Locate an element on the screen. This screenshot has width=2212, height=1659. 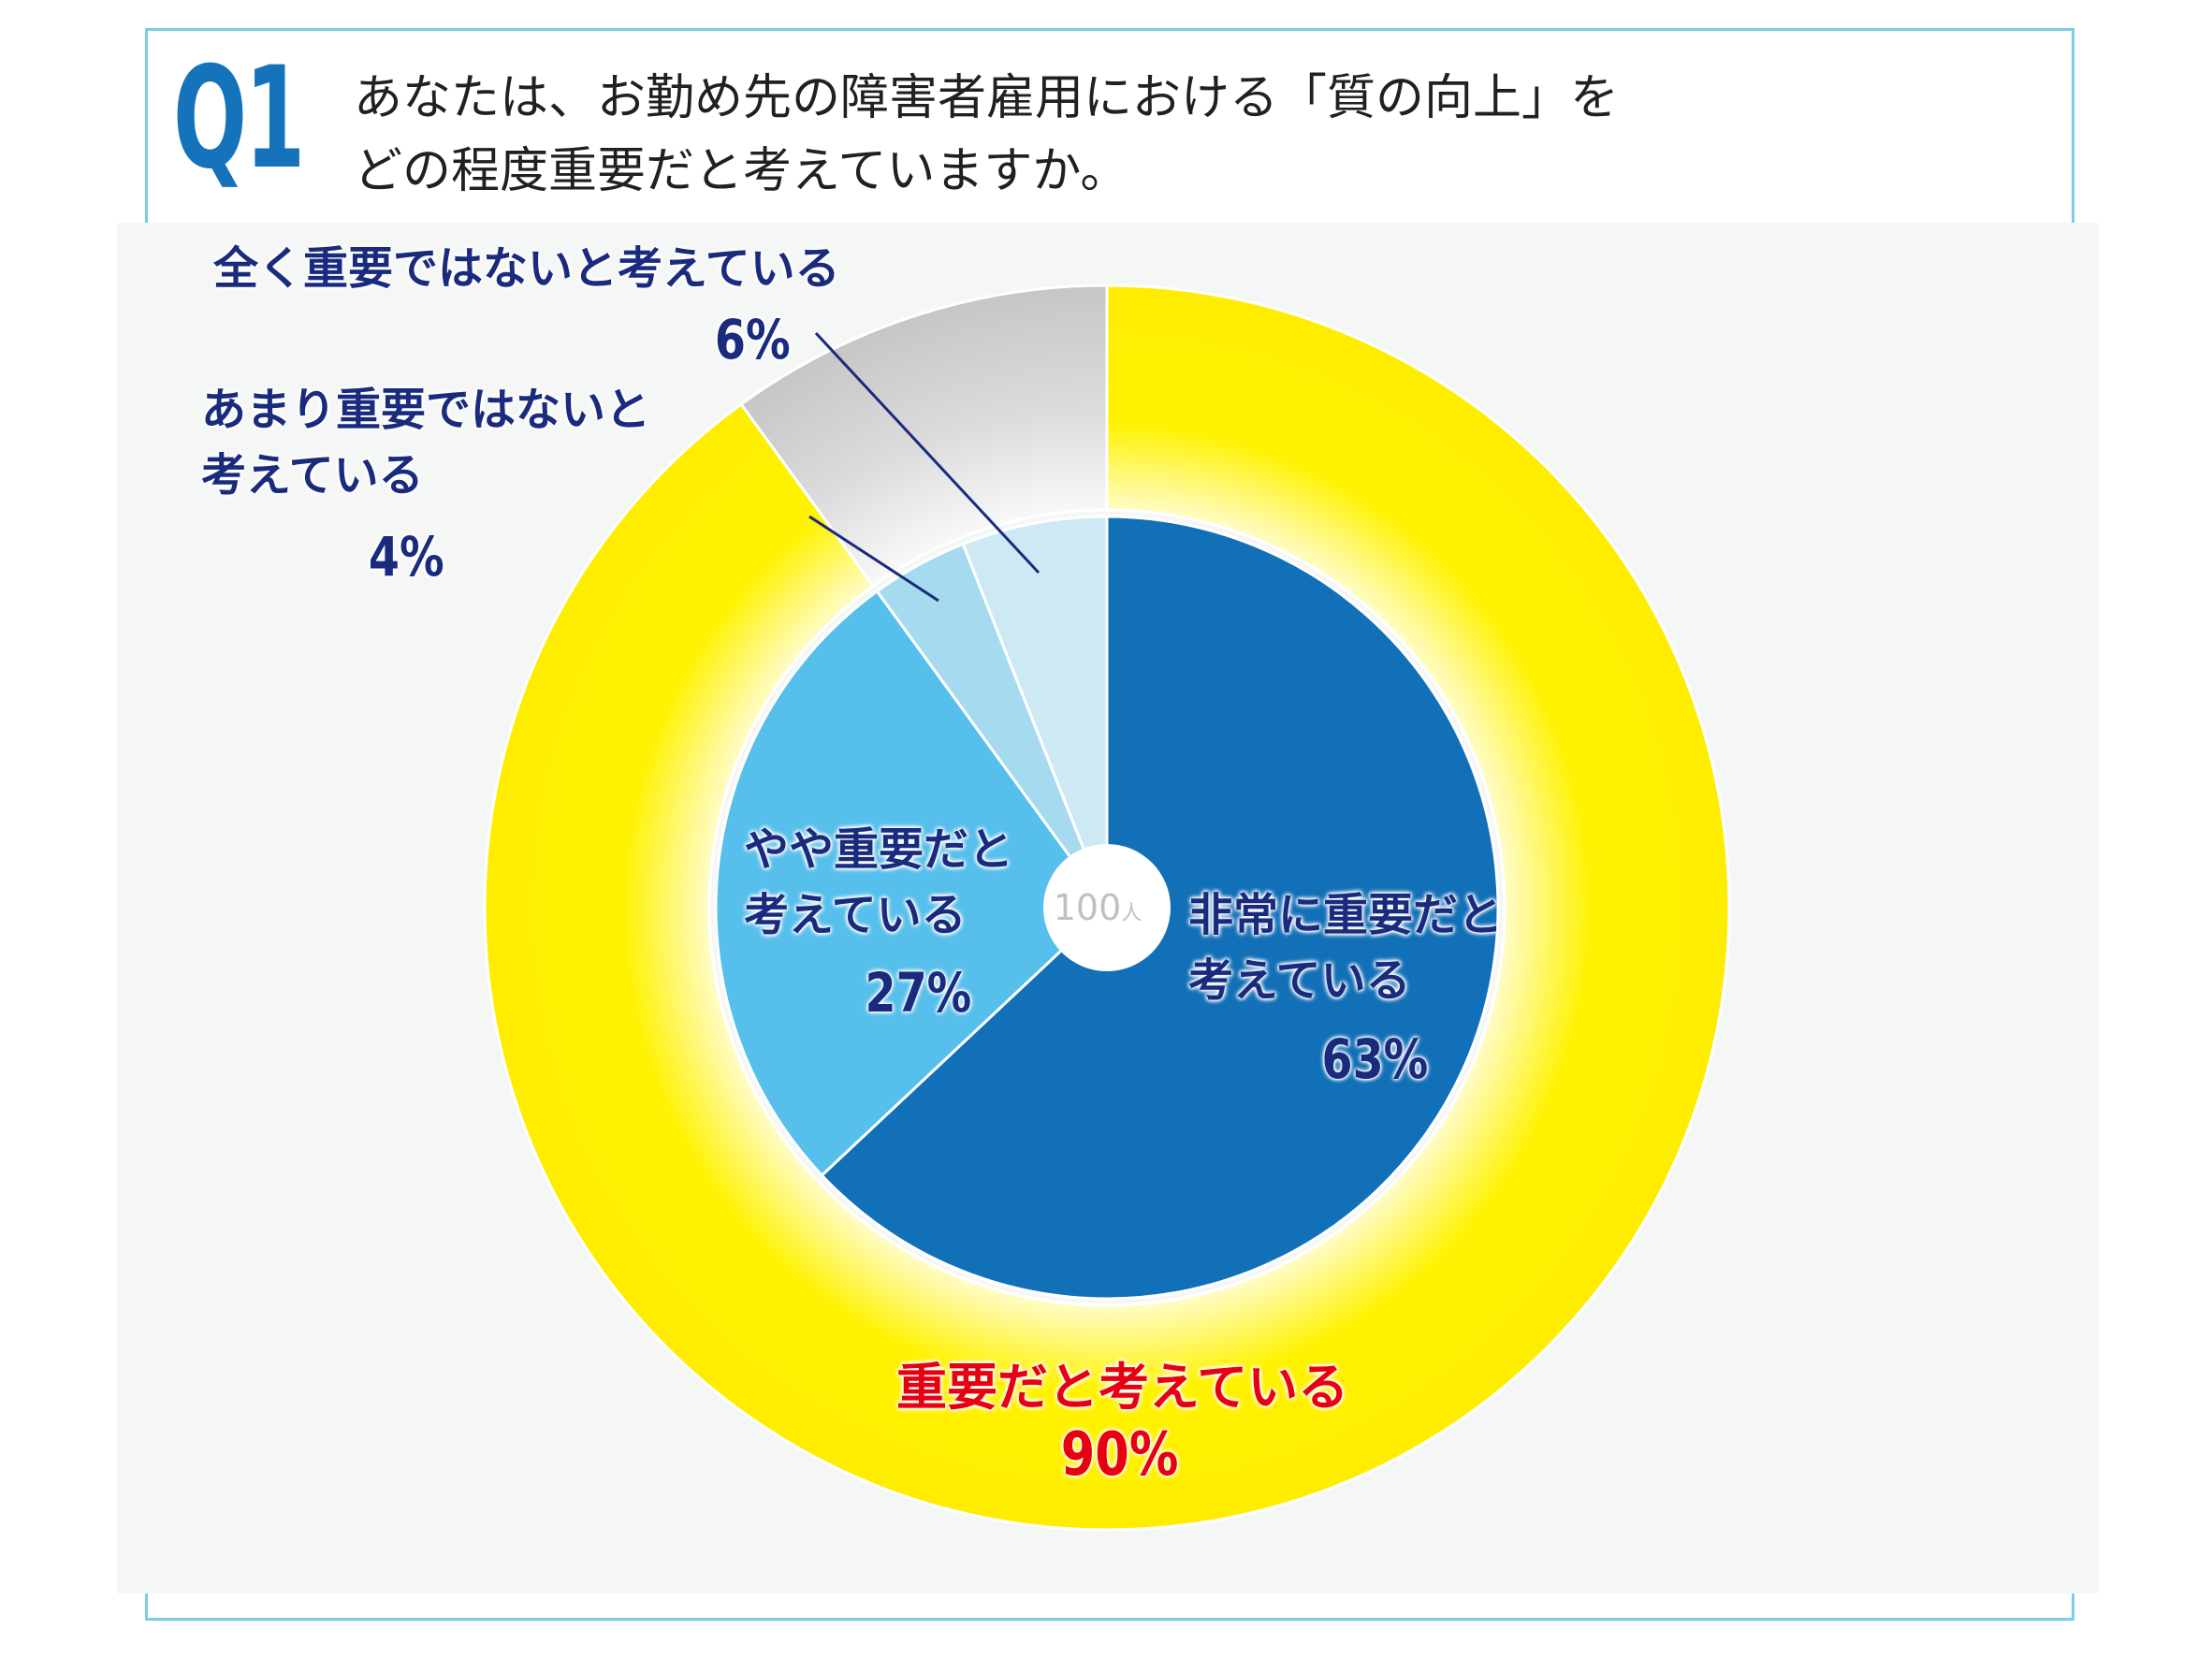
leader-line-somewhat-not-important is located at coordinates (874, 559).